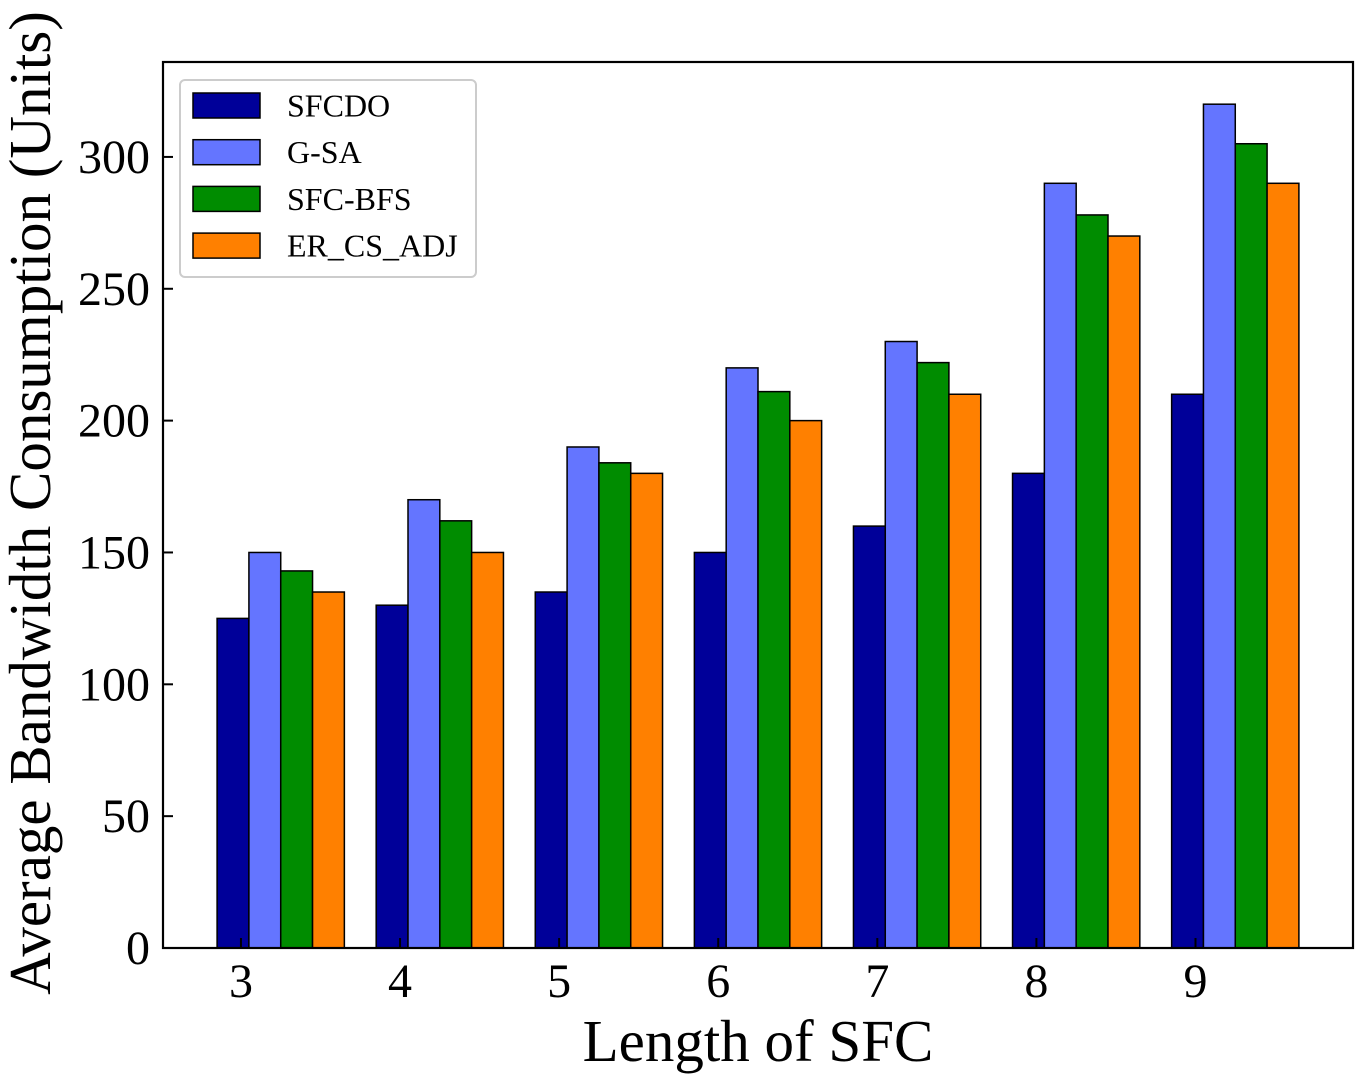 This screenshot has height=1081, width=1364. What do you see at coordinates (114, 421) in the screenshot?
I see `y-tick-label-200: 200` at bounding box center [114, 421].